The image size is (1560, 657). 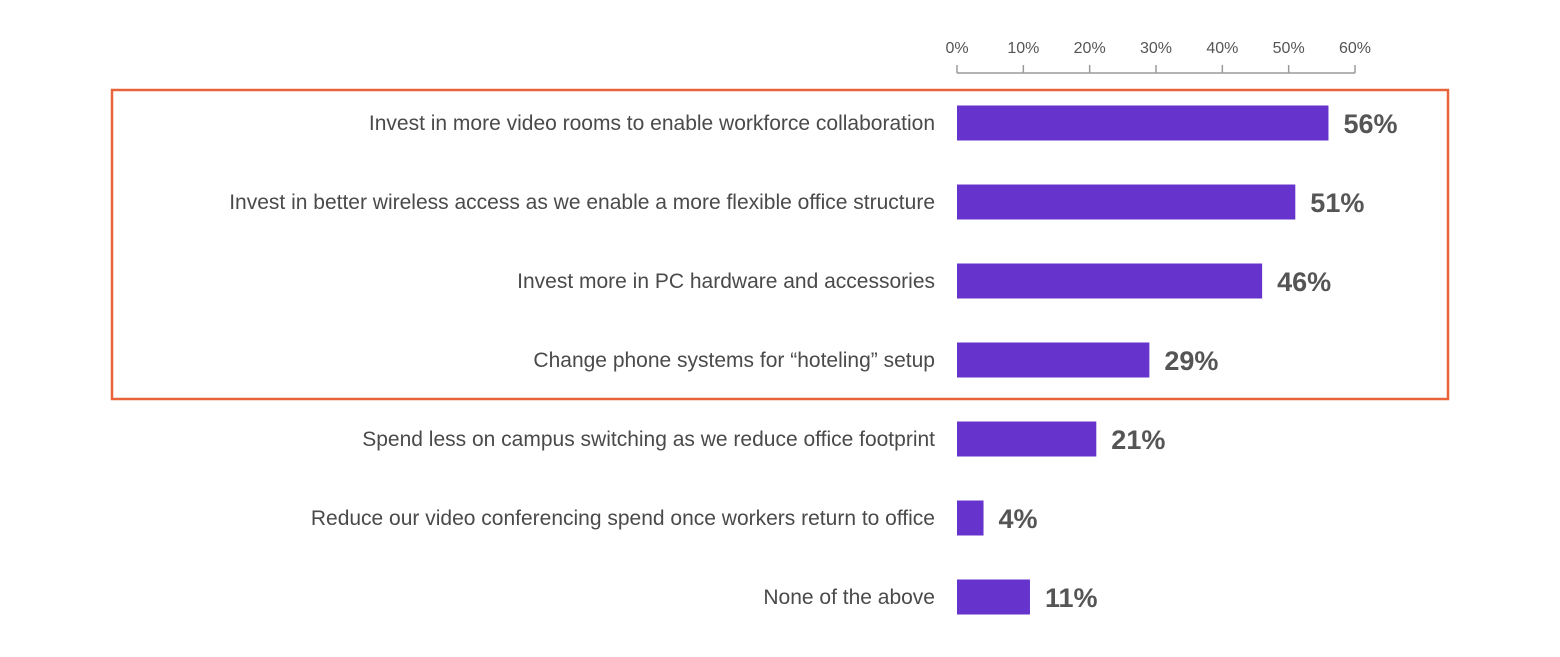 What do you see at coordinates (1138, 440) in the screenshot?
I see `value-label: 21%` at bounding box center [1138, 440].